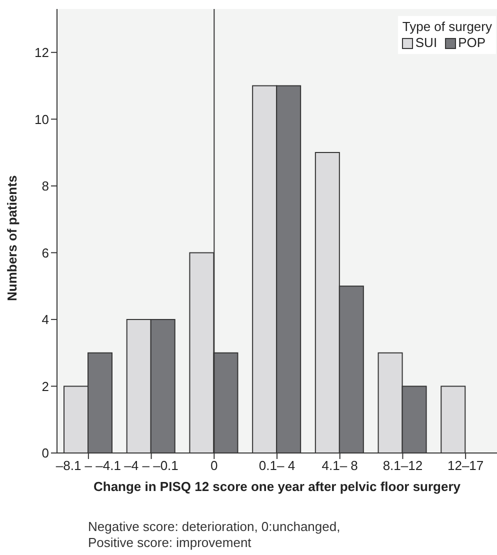 The image size is (497, 555). What do you see at coordinates (12, 238) in the screenshot?
I see `y-axis-title: Numbers of patients` at bounding box center [12, 238].